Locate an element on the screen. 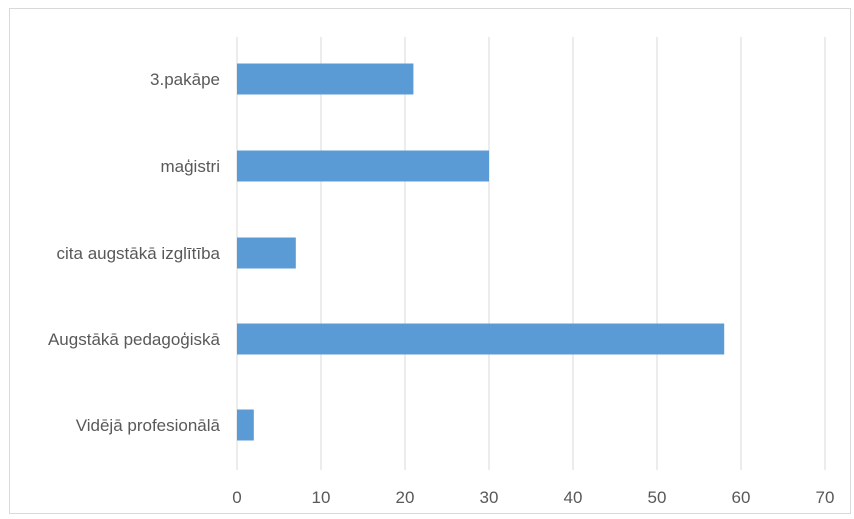 The height and width of the screenshot is (519, 854). x-tick-label: 10 is located at coordinates (321, 497).